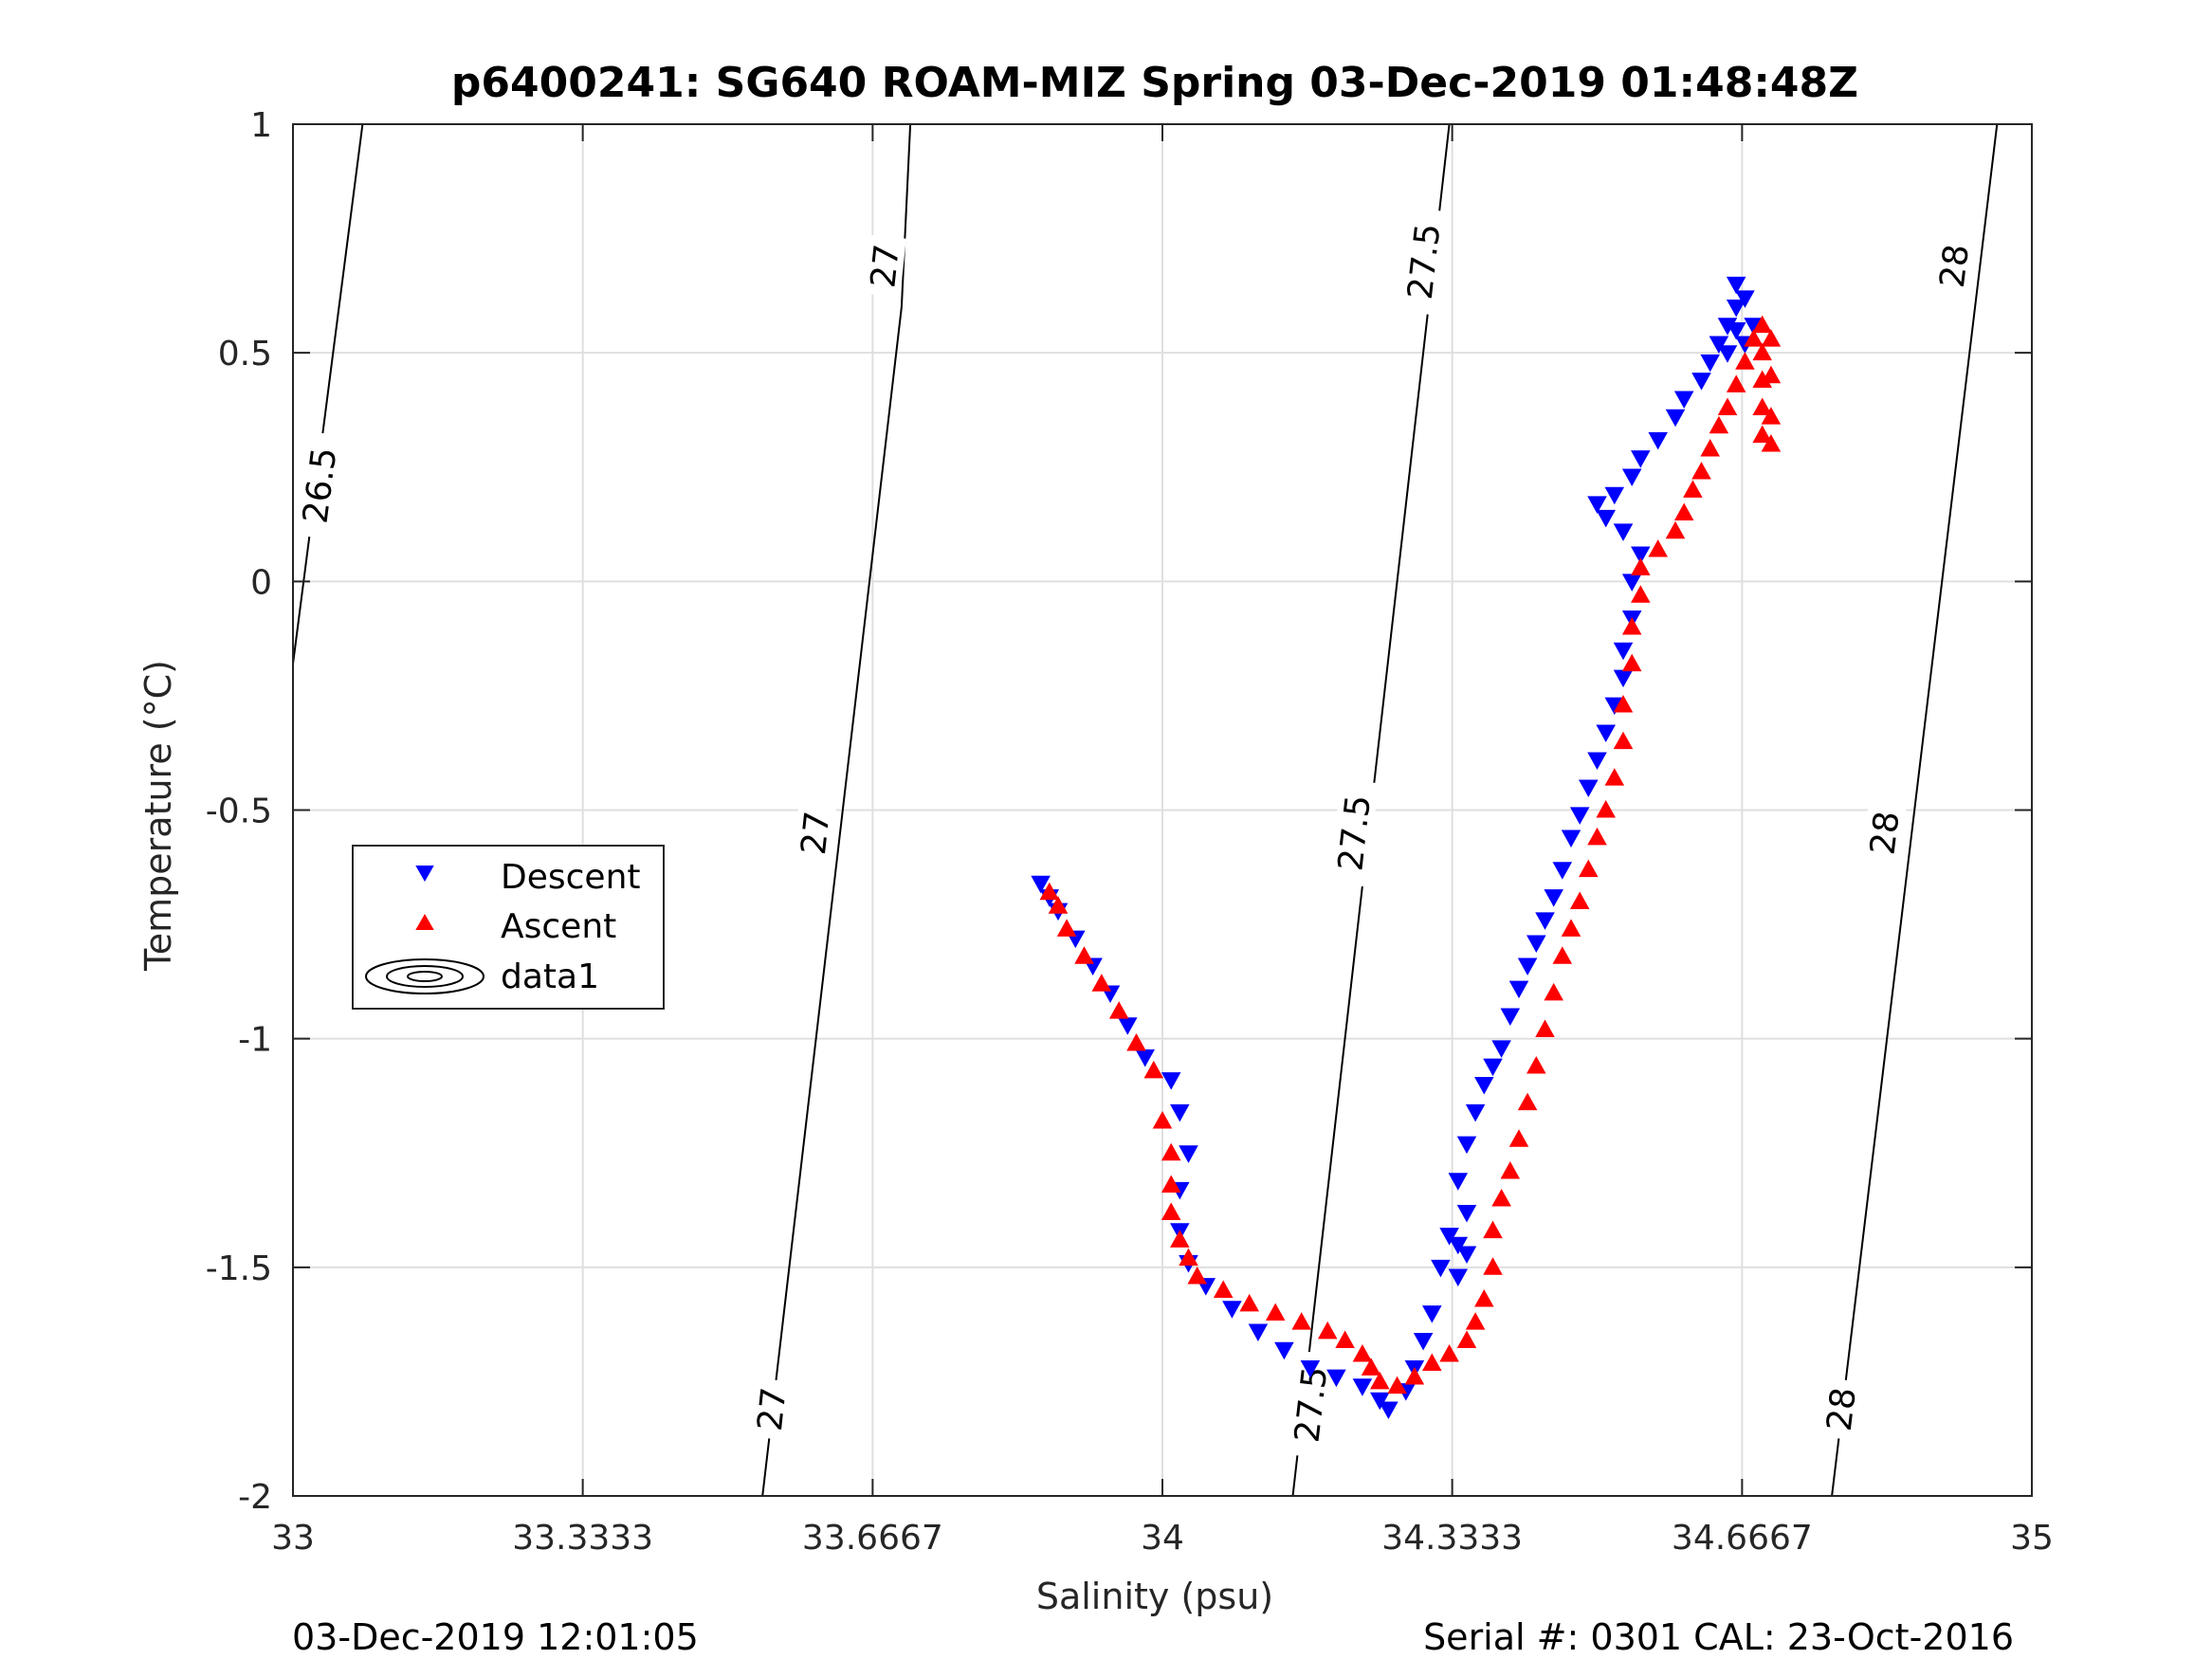 Image resolution: width=2212 pixels, height=1659 pixels. Describe the element at coordinates (158, 816) in the screenshot. I see `y-axis-label: Temperature (°C)` at that location.